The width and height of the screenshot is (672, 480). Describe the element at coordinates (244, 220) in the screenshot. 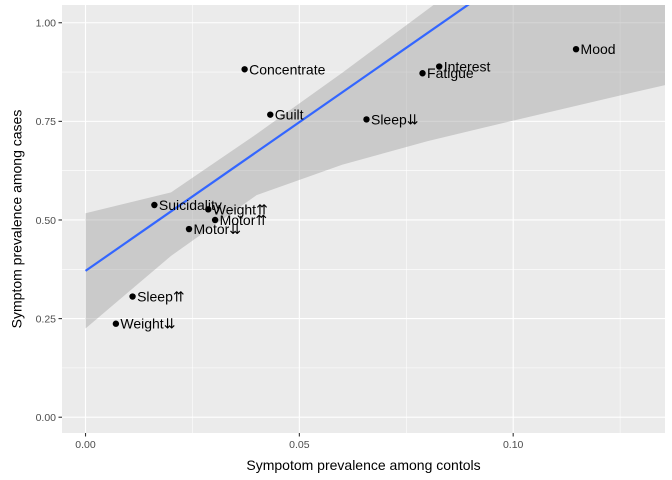

I see `point-label: Motor⇈` at that location.